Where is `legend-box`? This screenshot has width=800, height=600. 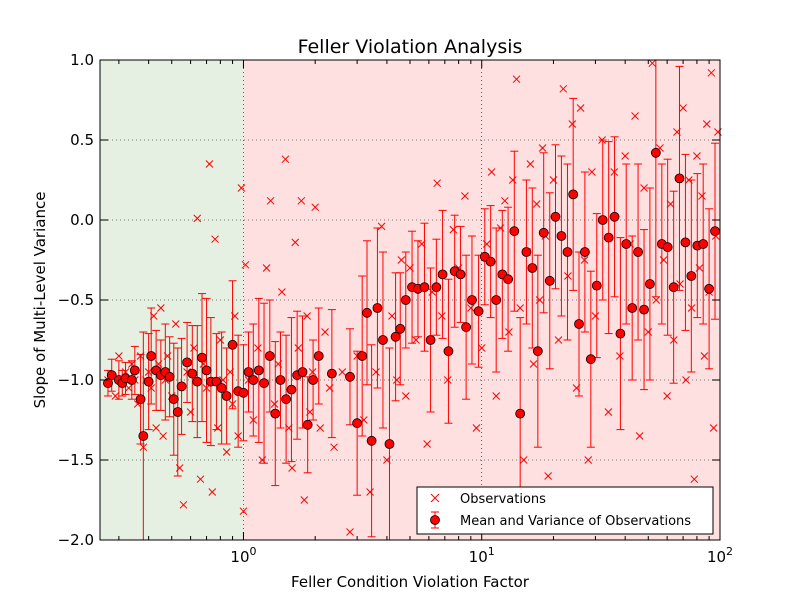 legend-box is located at coordinates (565, 510).